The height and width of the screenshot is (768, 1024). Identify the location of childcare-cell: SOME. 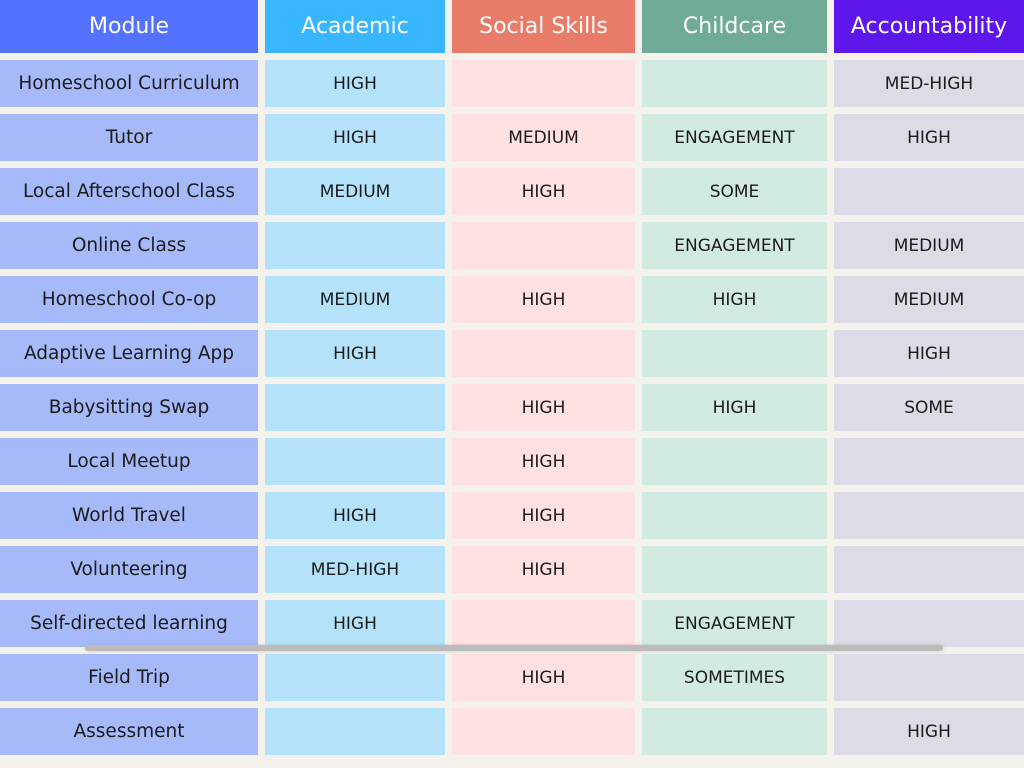
(734, 191).